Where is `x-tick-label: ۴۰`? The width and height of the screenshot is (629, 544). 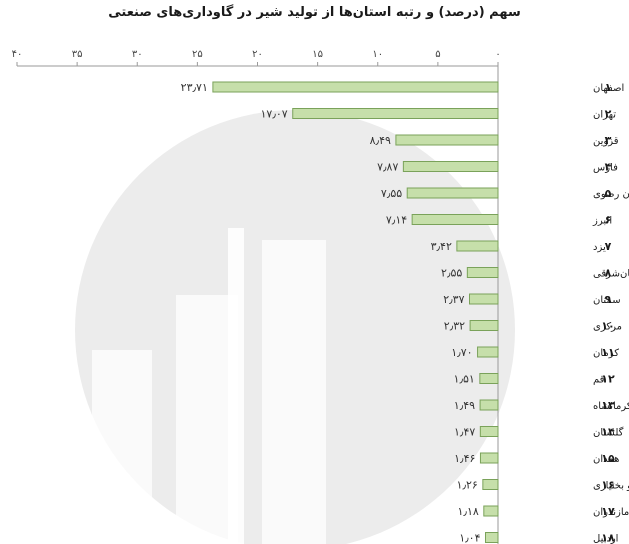 x-tick-label: ۴۰ is located at coordinates (17, 54).